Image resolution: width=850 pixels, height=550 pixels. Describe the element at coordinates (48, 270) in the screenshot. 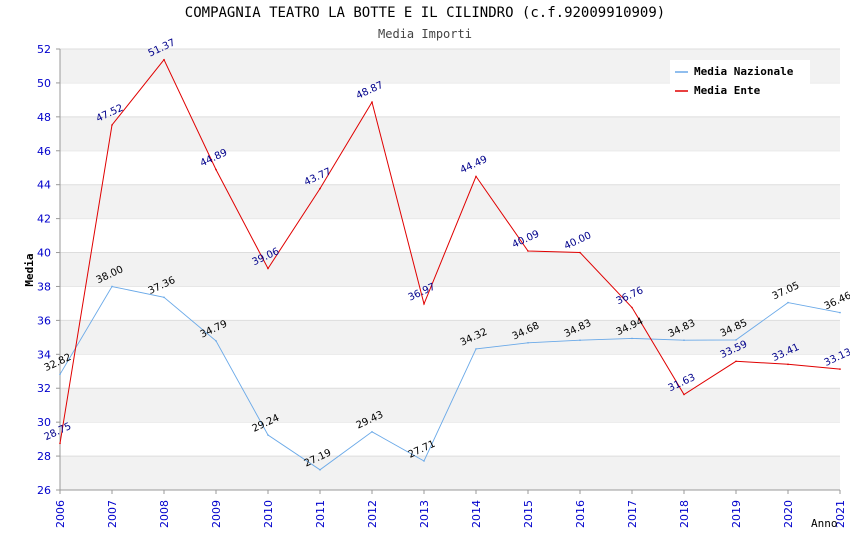

I see `y-axis-ticks: 26 28 30 32 34 36 38 40 42 44 46 48 50 52` at that location.